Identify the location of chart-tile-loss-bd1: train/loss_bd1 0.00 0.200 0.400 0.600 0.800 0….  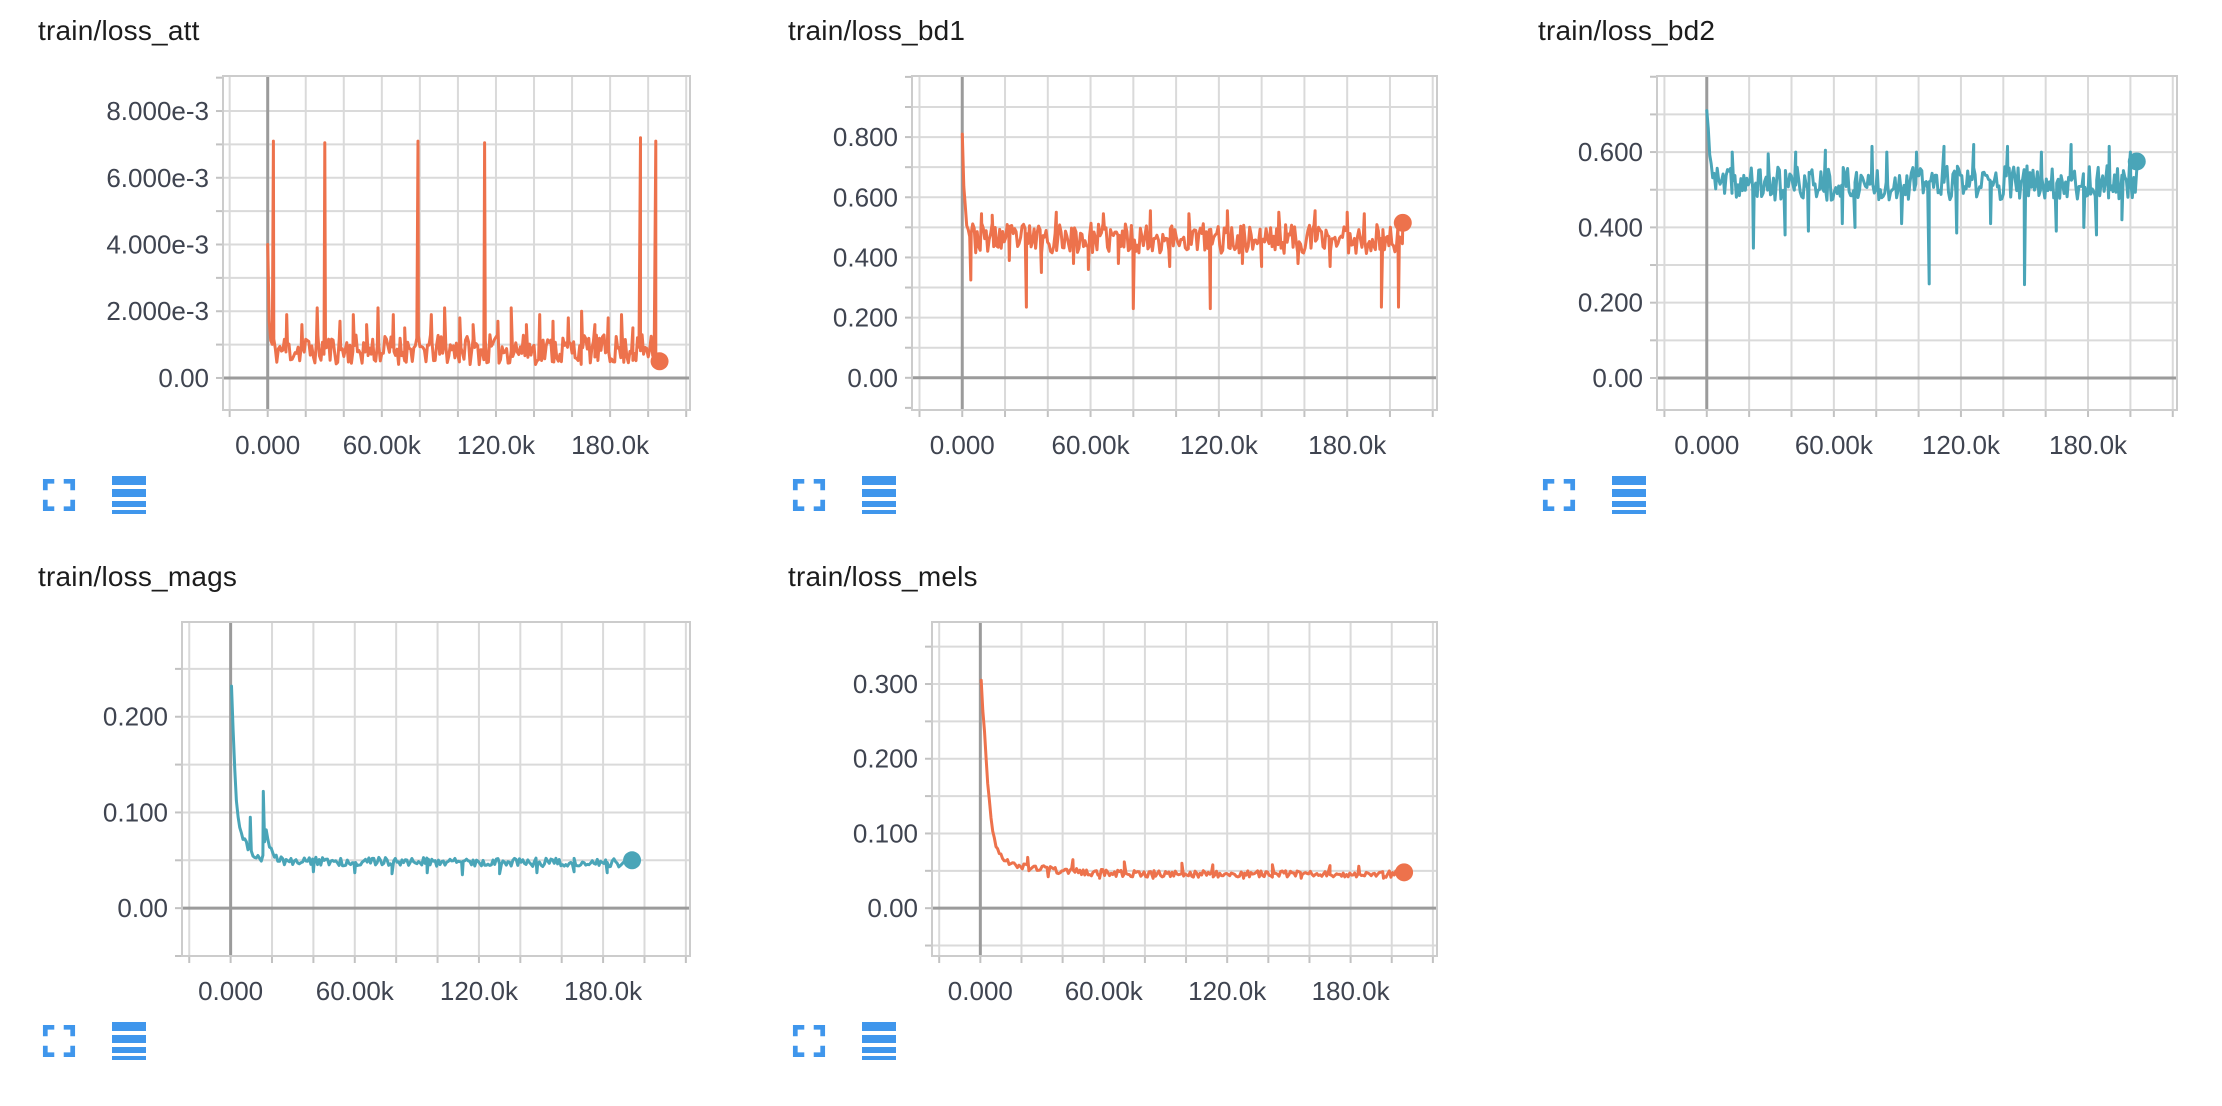
(1138, 267).